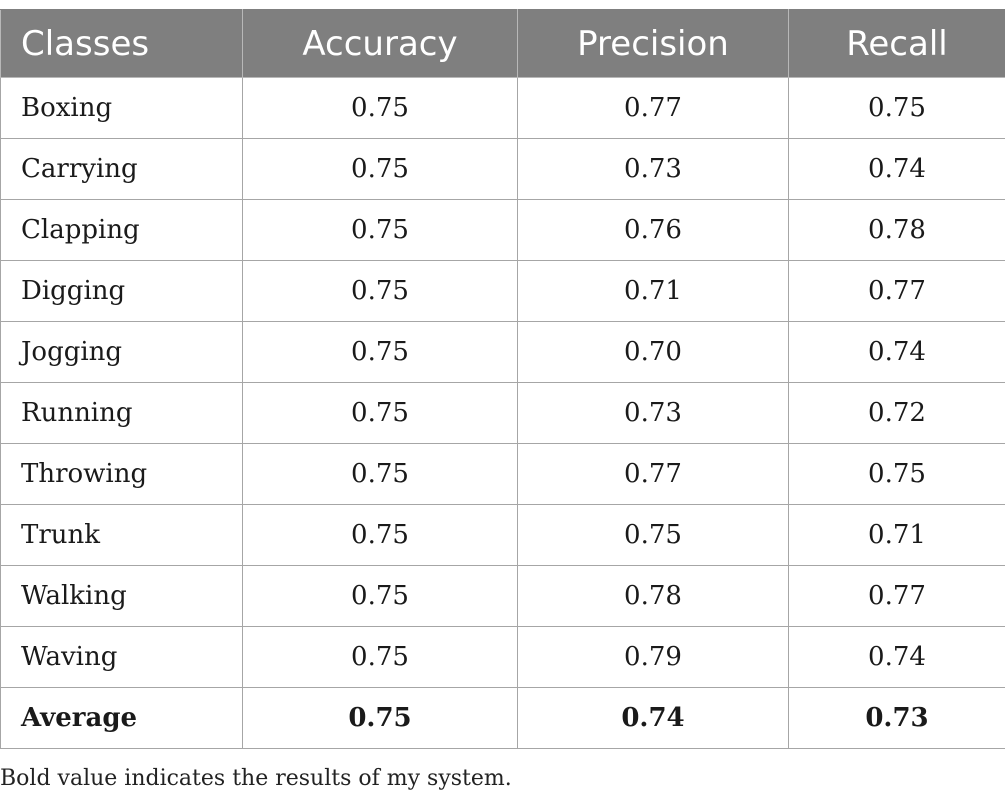 Image resolution: width=1005 pixels, height=808 pixels. I want to click on class-name-cell: Carrying, so click(121, 169).